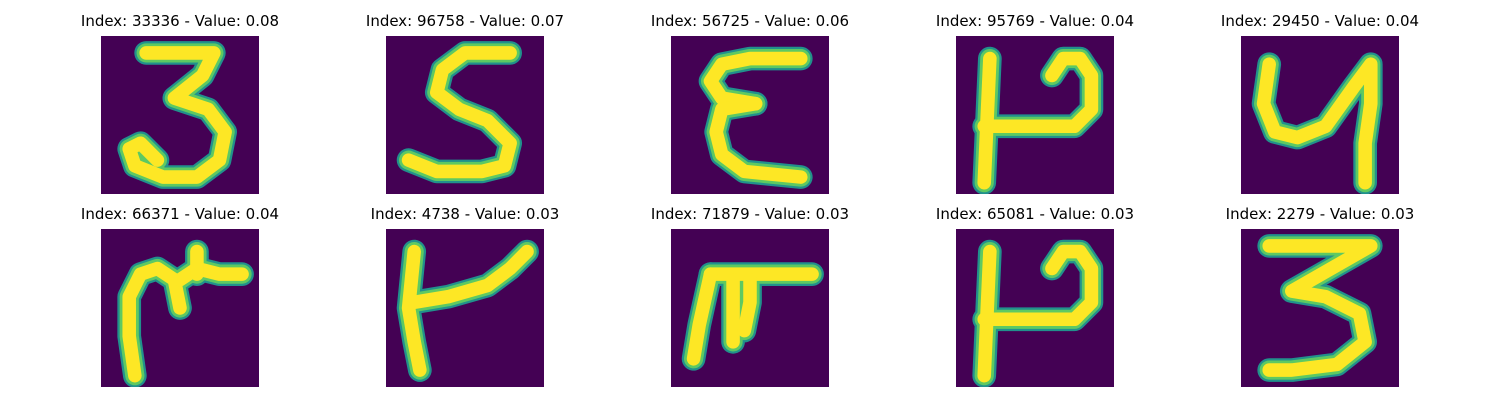  Describe the element at coordinates (1035, 214) in the screenshot. I see `panel-title: Index: 65081 - Value: 0.03` at that location.